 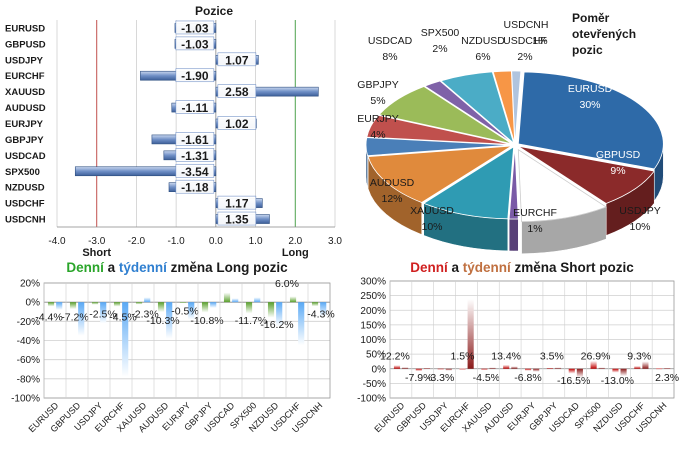 What do you see at coordinates (439, 49) in the screenshot?
I see `slice-value-spx500: 2%` at bounding box center [439, 49].